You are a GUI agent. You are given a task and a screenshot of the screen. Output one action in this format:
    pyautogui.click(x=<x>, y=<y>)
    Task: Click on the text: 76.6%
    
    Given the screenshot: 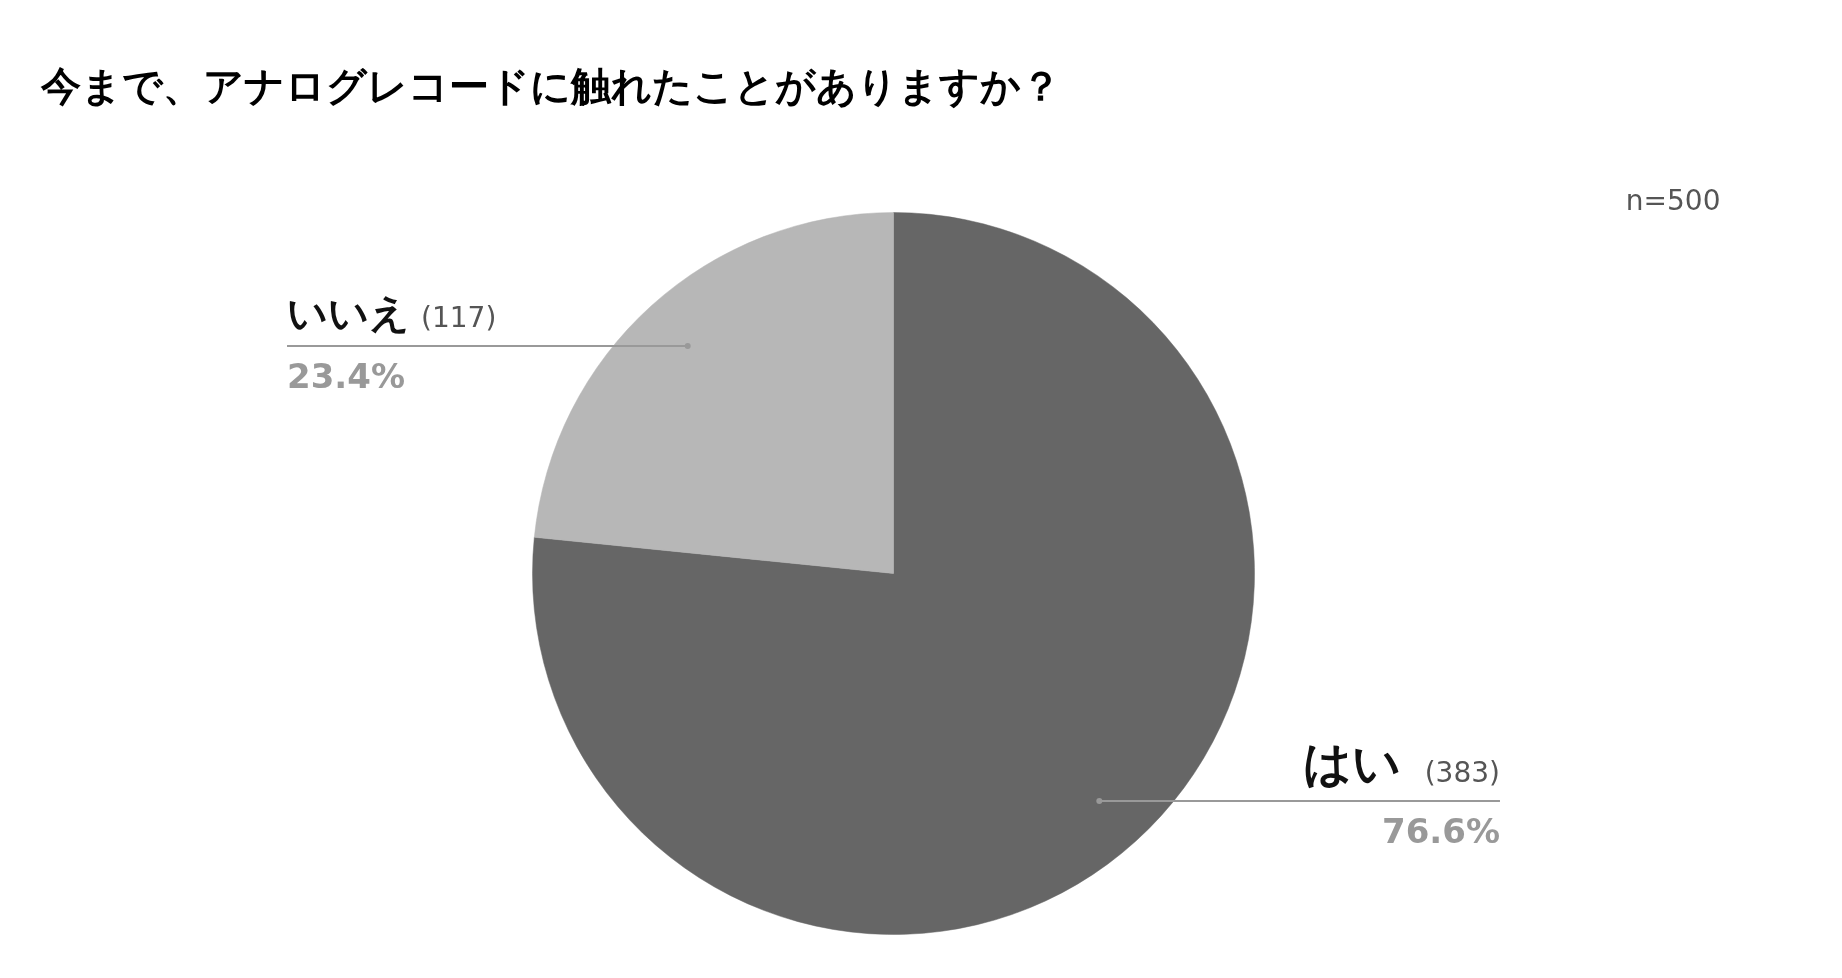 What is the action you would take?
    pyautogui.click(x=1441, y=831)
    